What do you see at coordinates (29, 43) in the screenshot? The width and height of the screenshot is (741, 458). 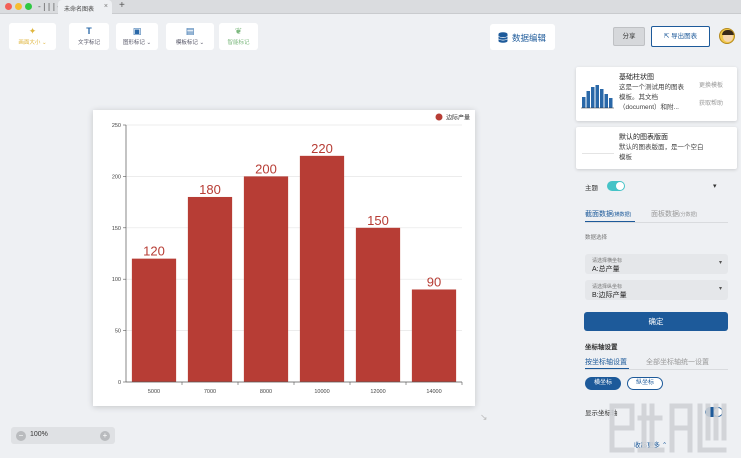 I see `canvas-size-label: 画面大小` at bounding box center [29, 43].